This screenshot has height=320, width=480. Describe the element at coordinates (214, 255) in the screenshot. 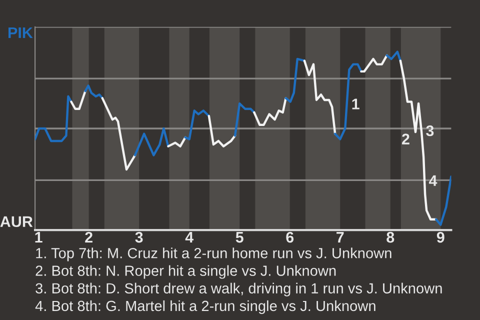

I see `text: 1. Top 7th: M. Cruz hit a 2-run home run vs J. Unknown` at that location.